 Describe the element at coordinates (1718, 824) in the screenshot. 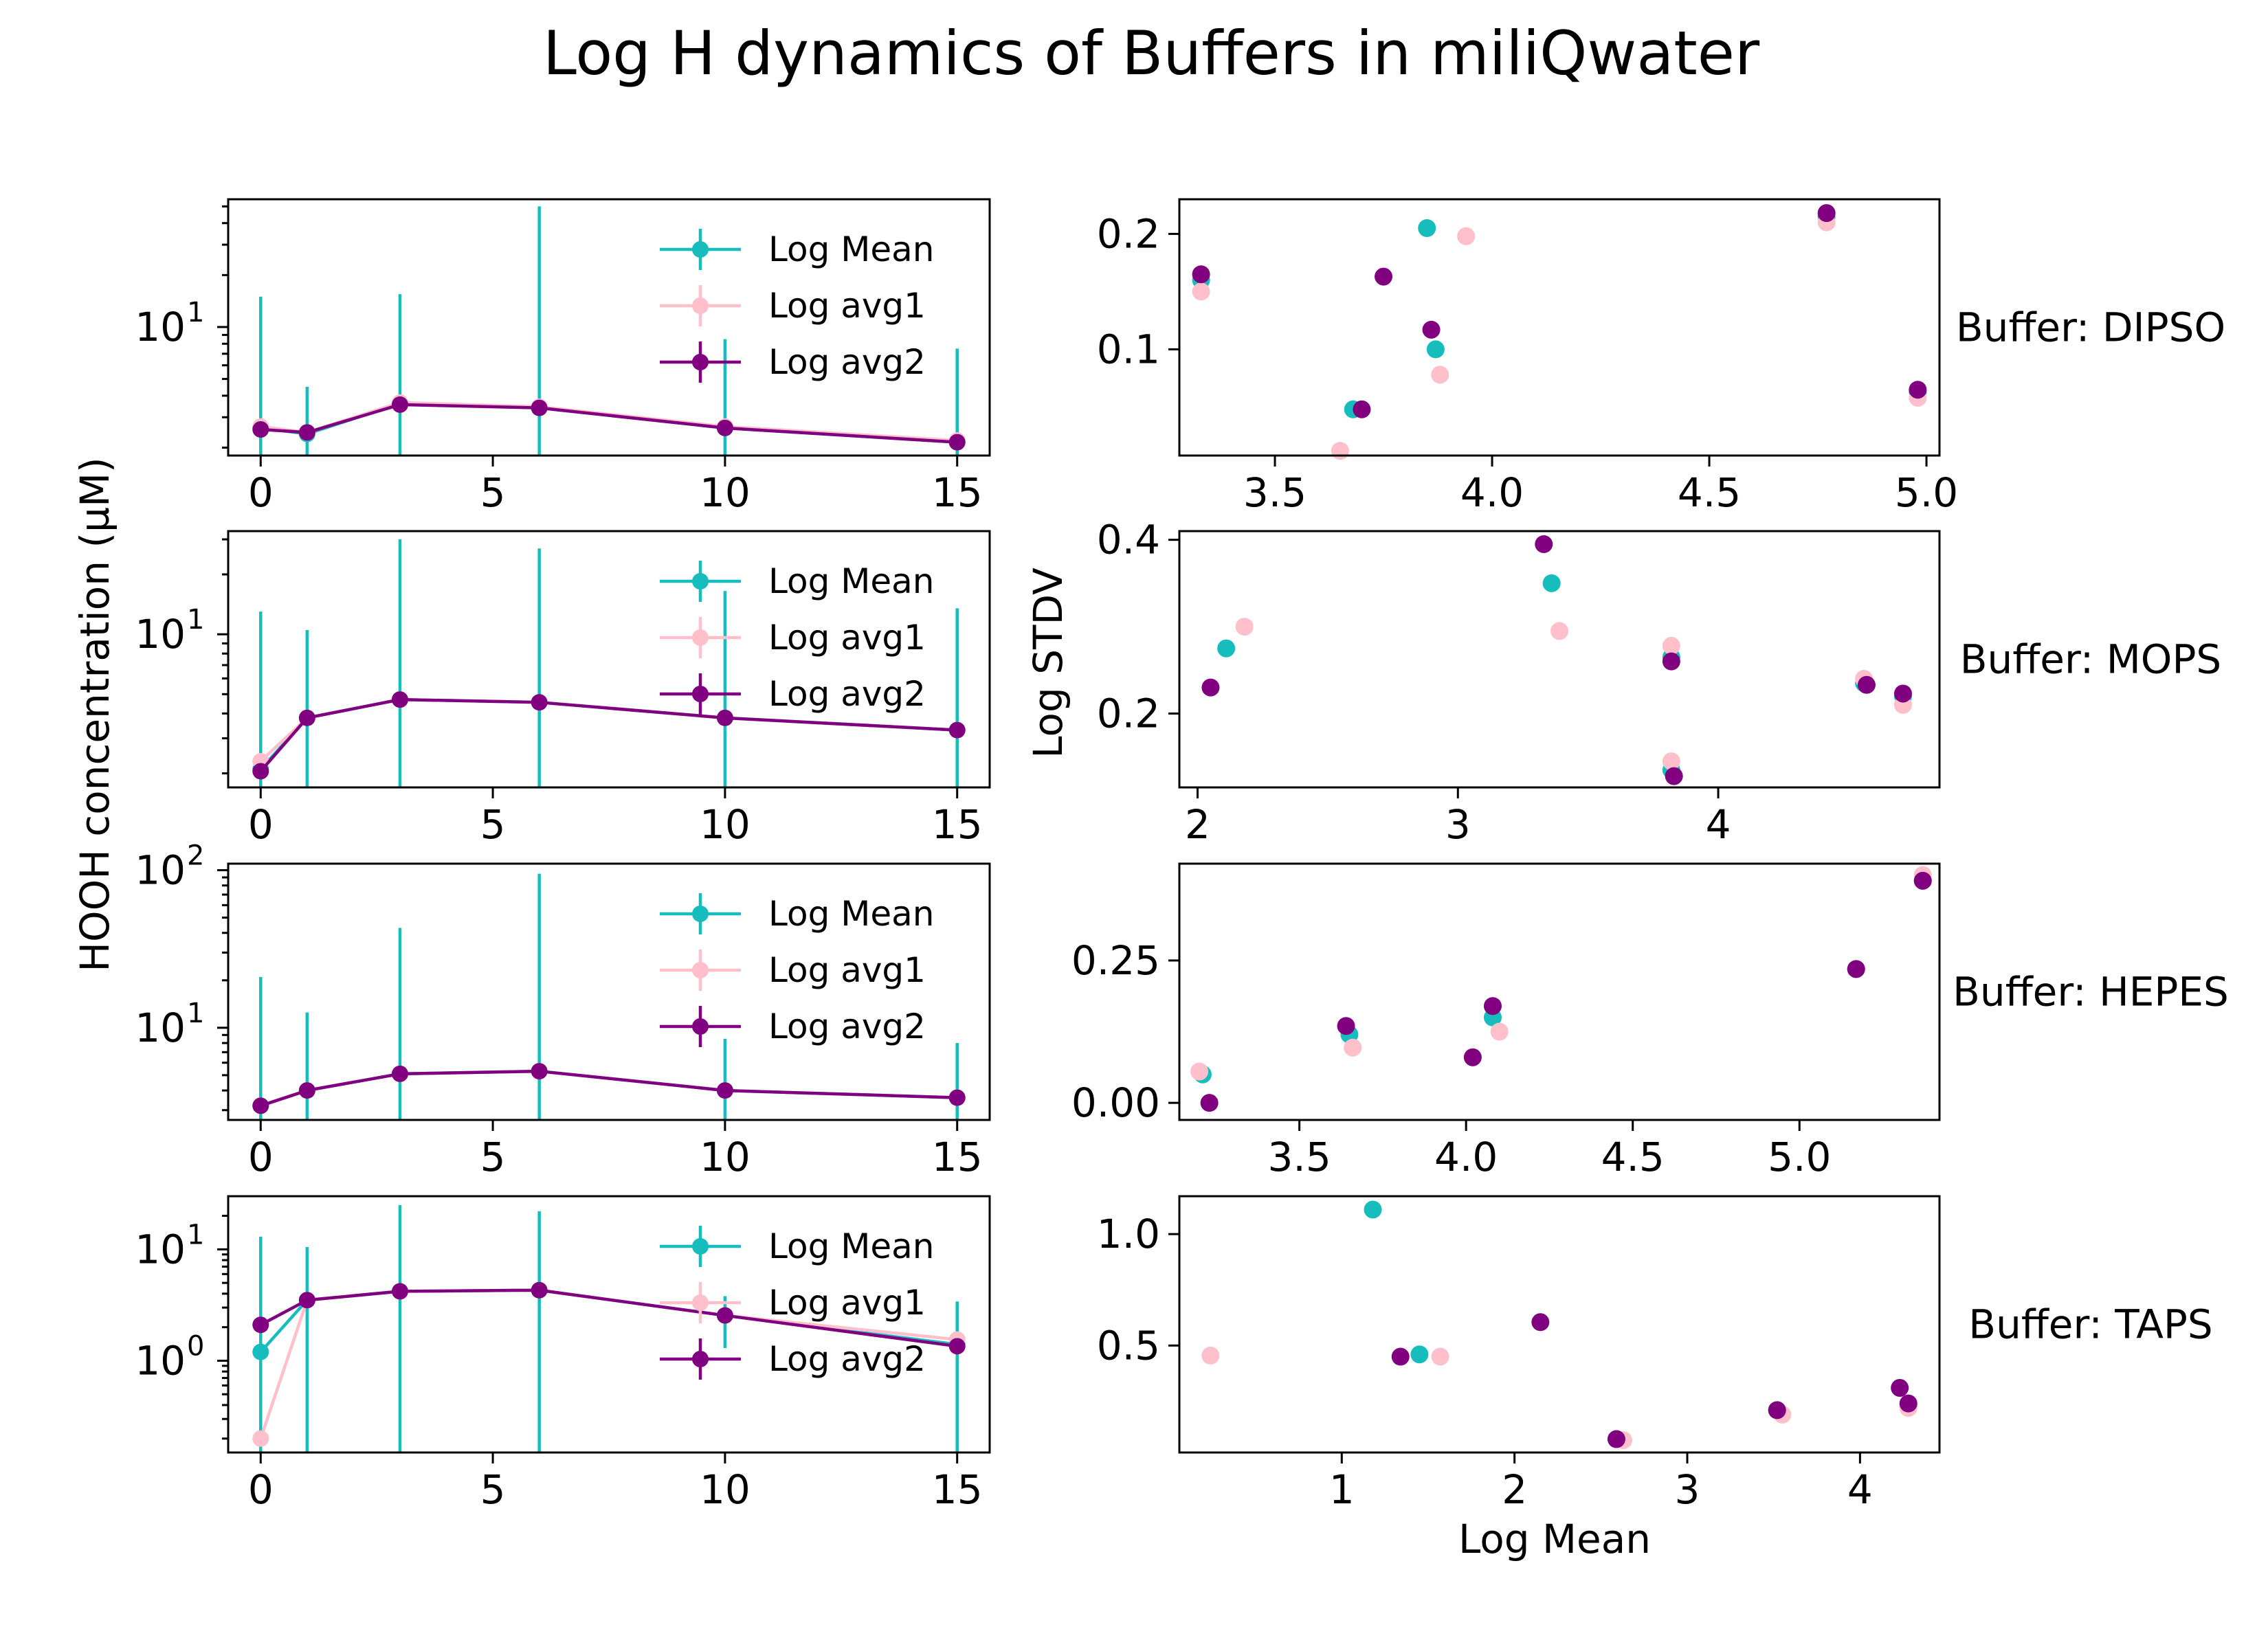

I see `x-tick-label: 4` at that location.